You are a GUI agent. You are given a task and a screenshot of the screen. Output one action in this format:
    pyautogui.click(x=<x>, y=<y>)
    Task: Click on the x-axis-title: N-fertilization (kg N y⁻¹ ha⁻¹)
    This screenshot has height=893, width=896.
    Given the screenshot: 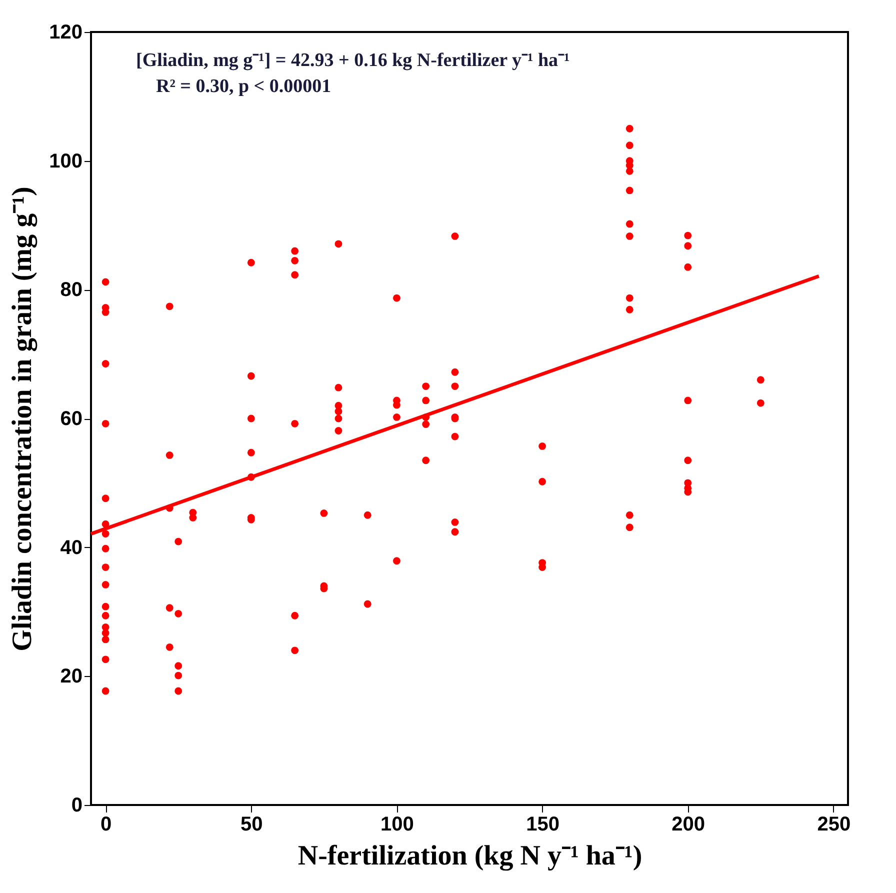 What is the action you would take?
    pyautogui.click(x=470, y=856)
    